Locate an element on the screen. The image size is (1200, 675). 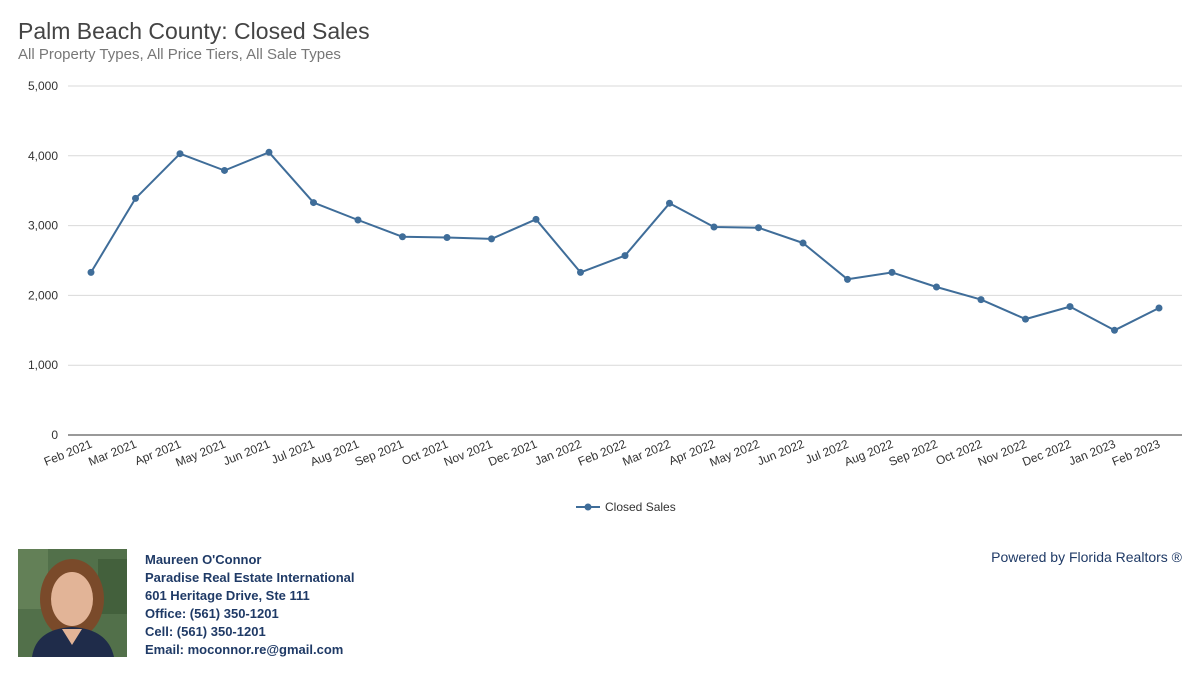
x-tick-label: Jan 2022 is located at coordinates (558, 453).